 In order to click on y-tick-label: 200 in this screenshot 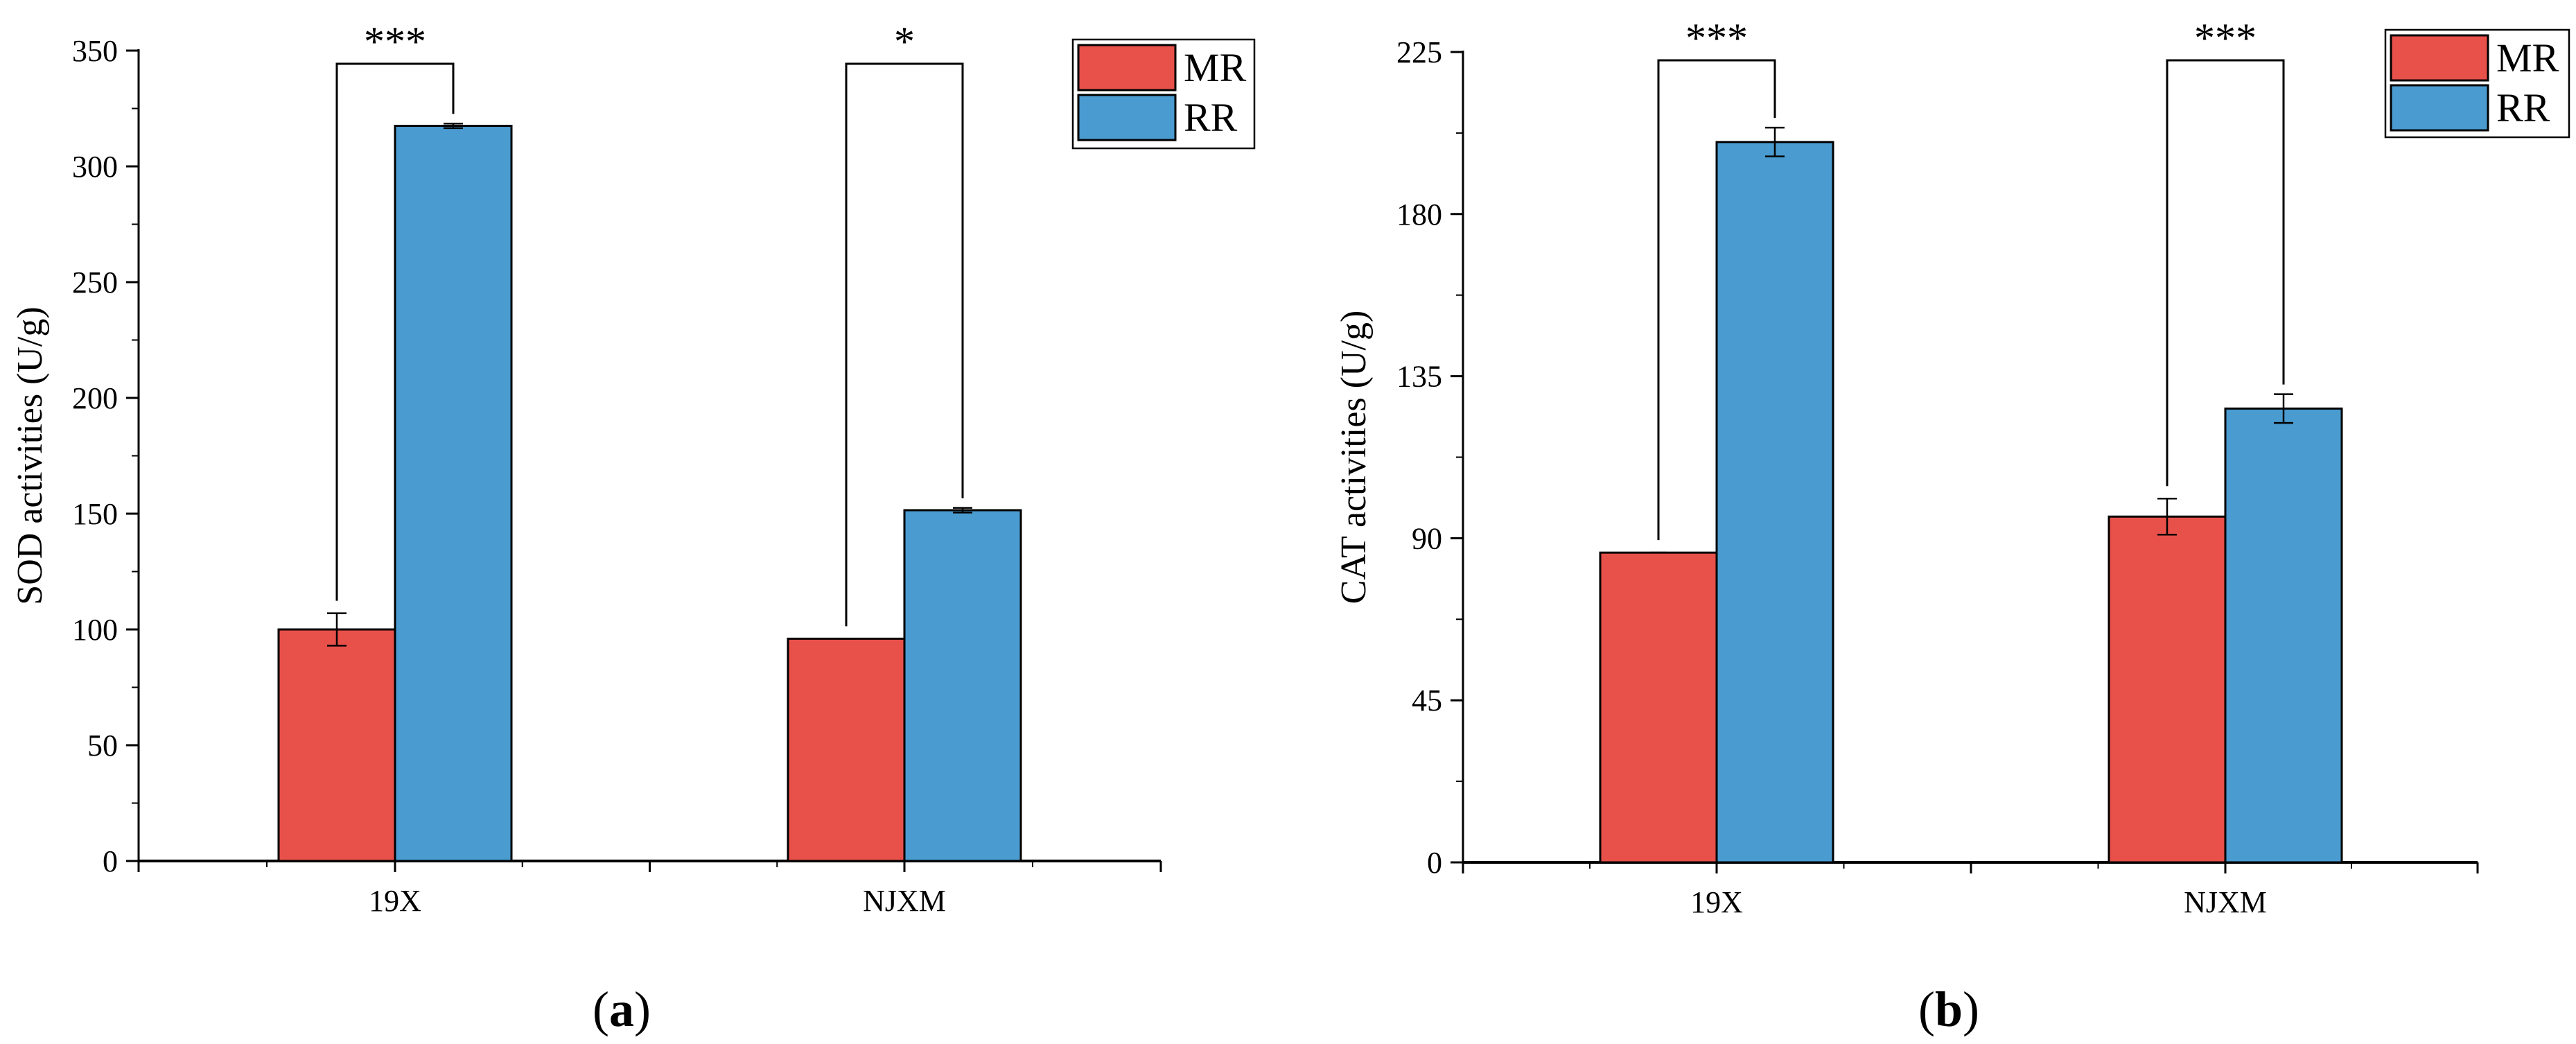, I will do `click(95, 398)`.